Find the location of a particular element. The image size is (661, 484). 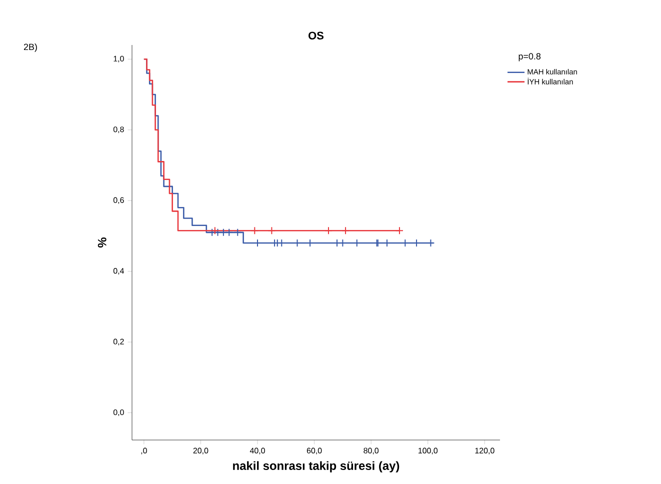

chart-title: OS is located at coordinates (316, 36).